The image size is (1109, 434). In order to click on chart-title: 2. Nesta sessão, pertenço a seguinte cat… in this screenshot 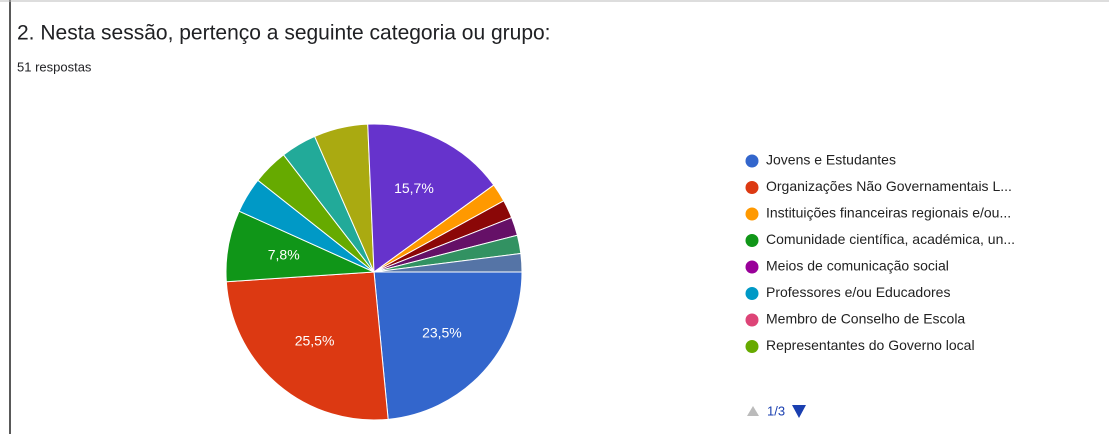, I will do `click(284, 33)`.